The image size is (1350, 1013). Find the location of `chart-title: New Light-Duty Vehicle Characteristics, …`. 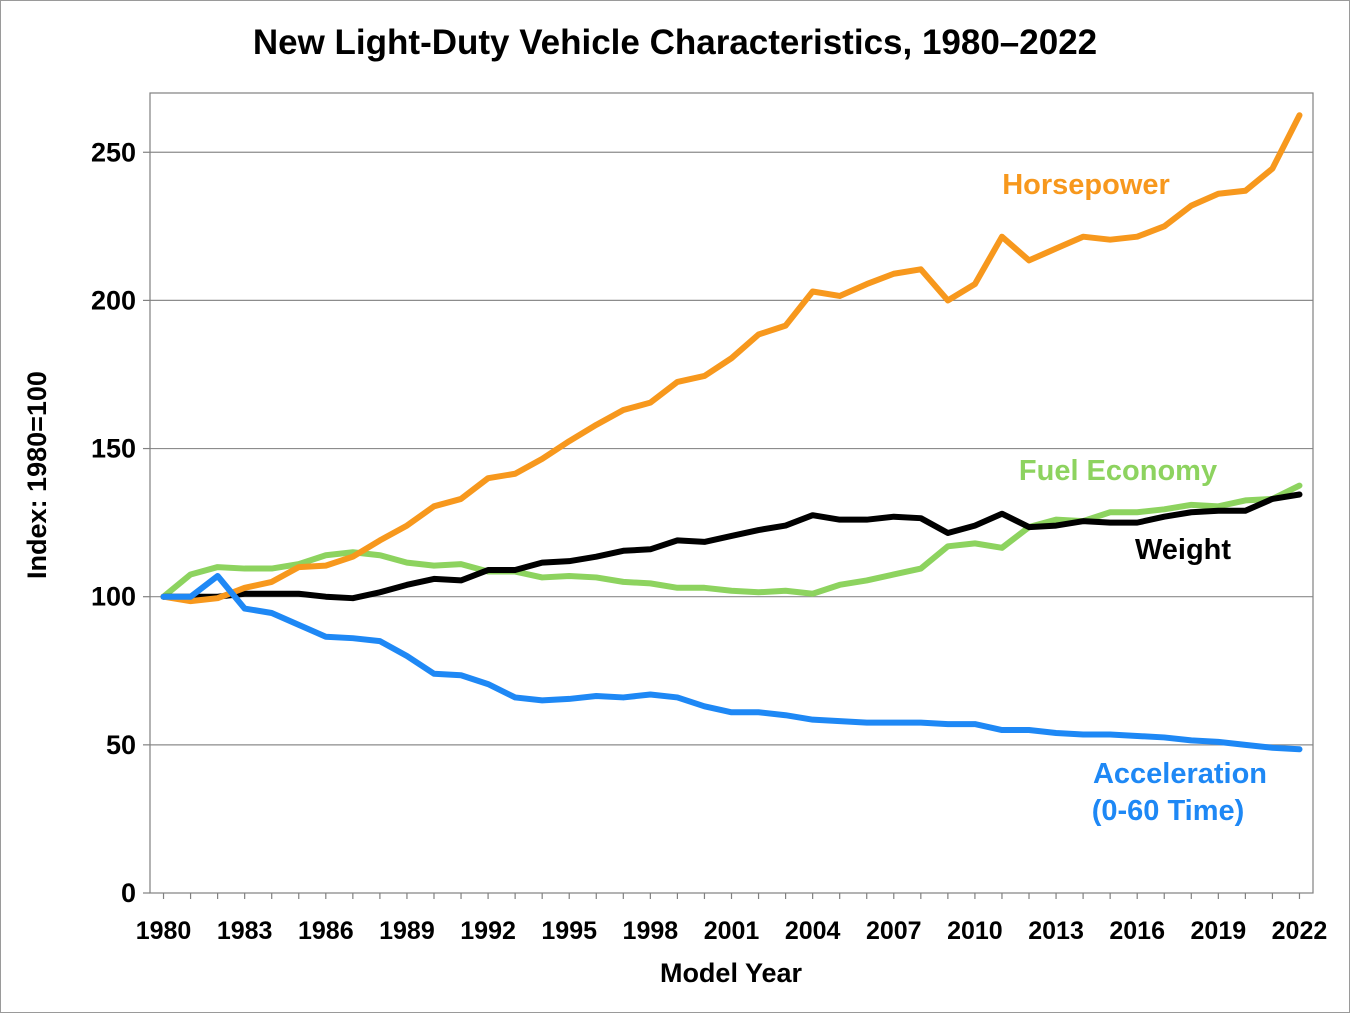

chart-title: New Light-Duty Vehicle Characteristics, … is located at coordinates (675, 42).